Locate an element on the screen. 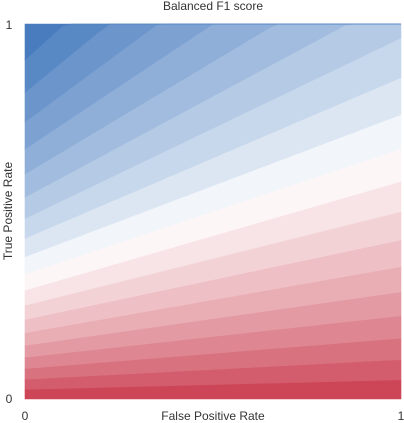  x-tick-right: 1 is located at coordinates (401, 416).